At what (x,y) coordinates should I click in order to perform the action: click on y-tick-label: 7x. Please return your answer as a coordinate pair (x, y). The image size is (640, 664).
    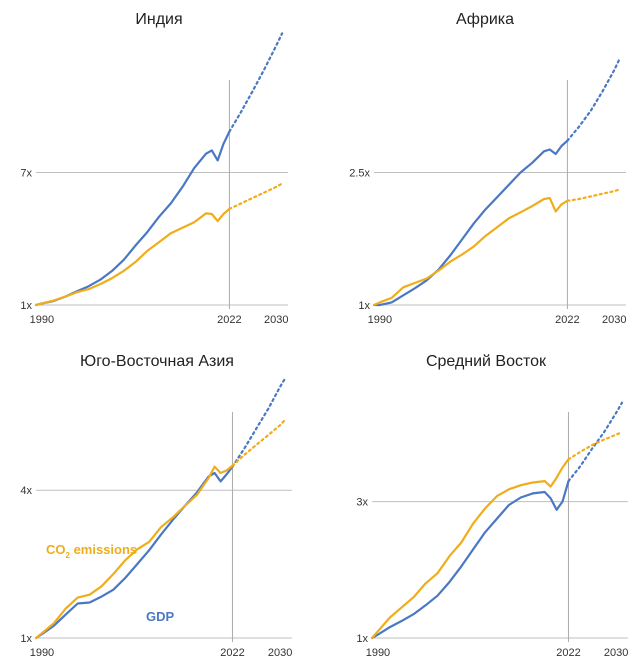
    Looking at the image, I should click on (26, 174).